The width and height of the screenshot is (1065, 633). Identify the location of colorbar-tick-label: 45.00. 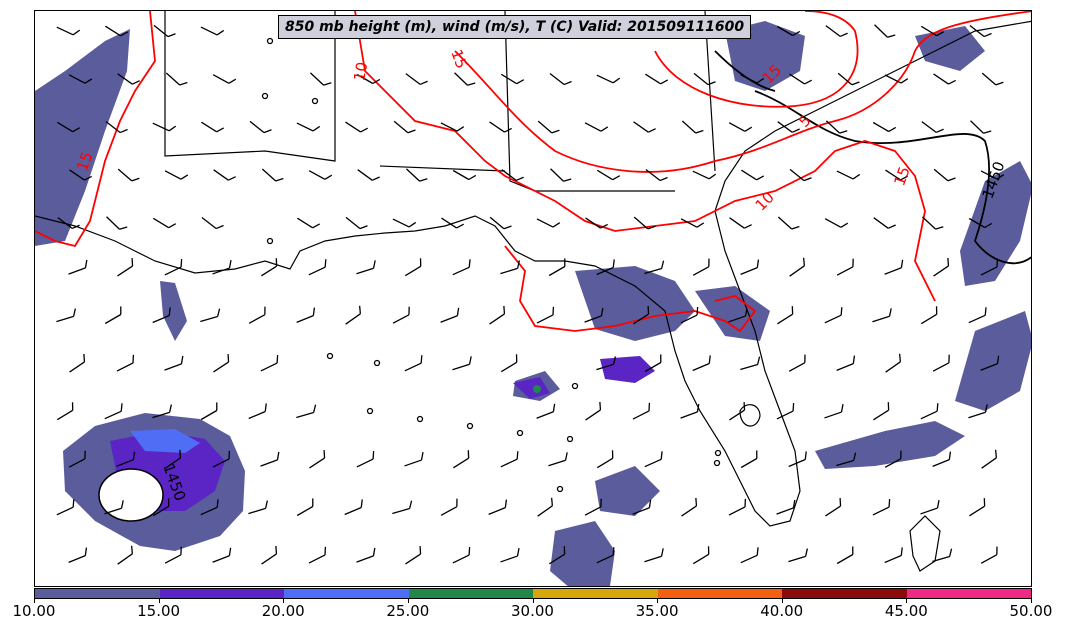
(906, 611).